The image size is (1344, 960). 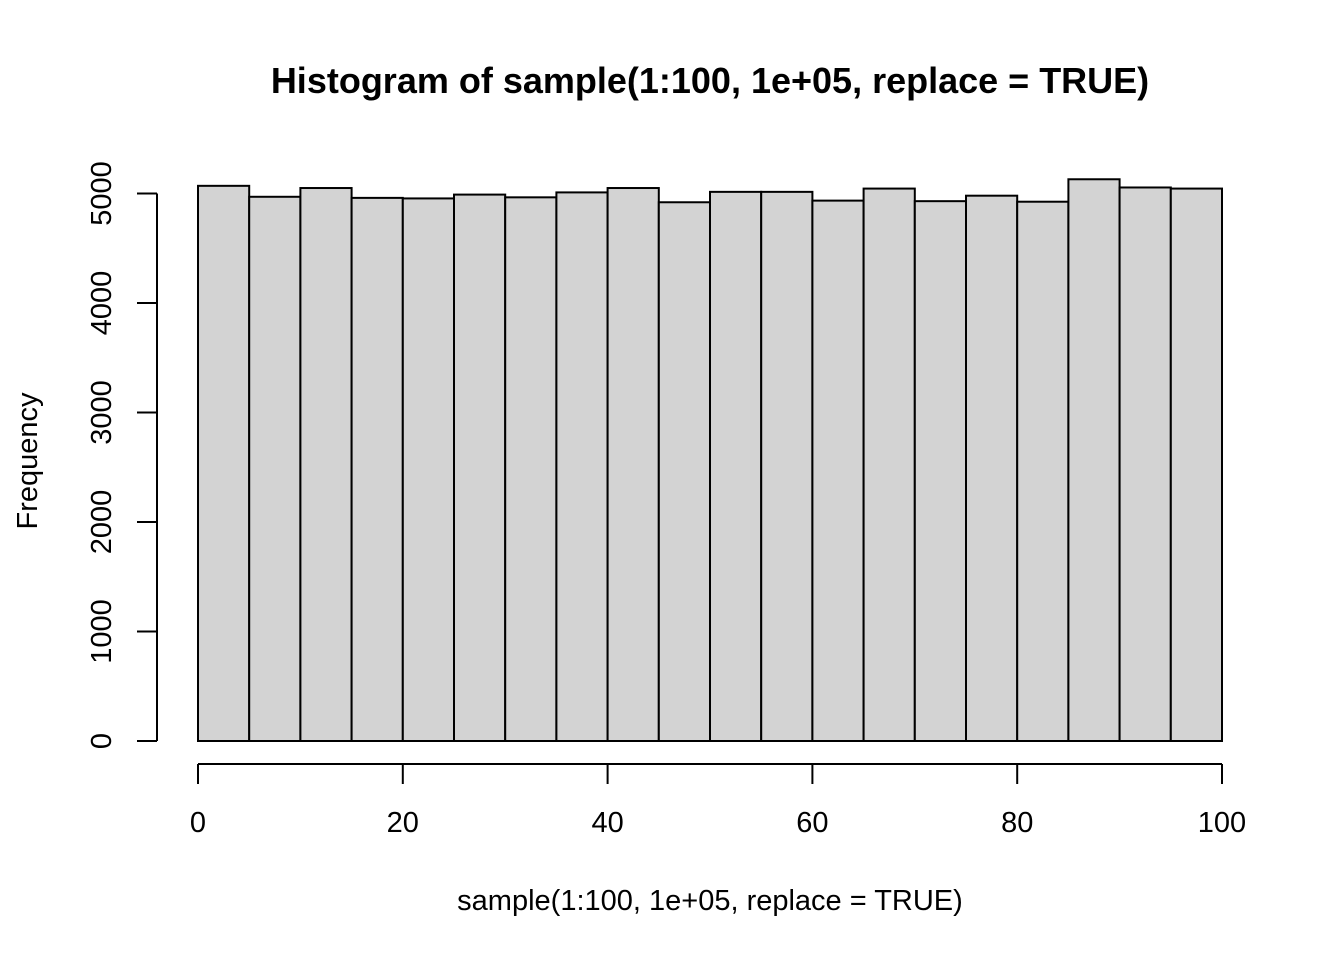 What do you see at coordinates (28, 461) in the screenshot?
I see `y-axis-label: Frequency` at bounding box center [28, 461].